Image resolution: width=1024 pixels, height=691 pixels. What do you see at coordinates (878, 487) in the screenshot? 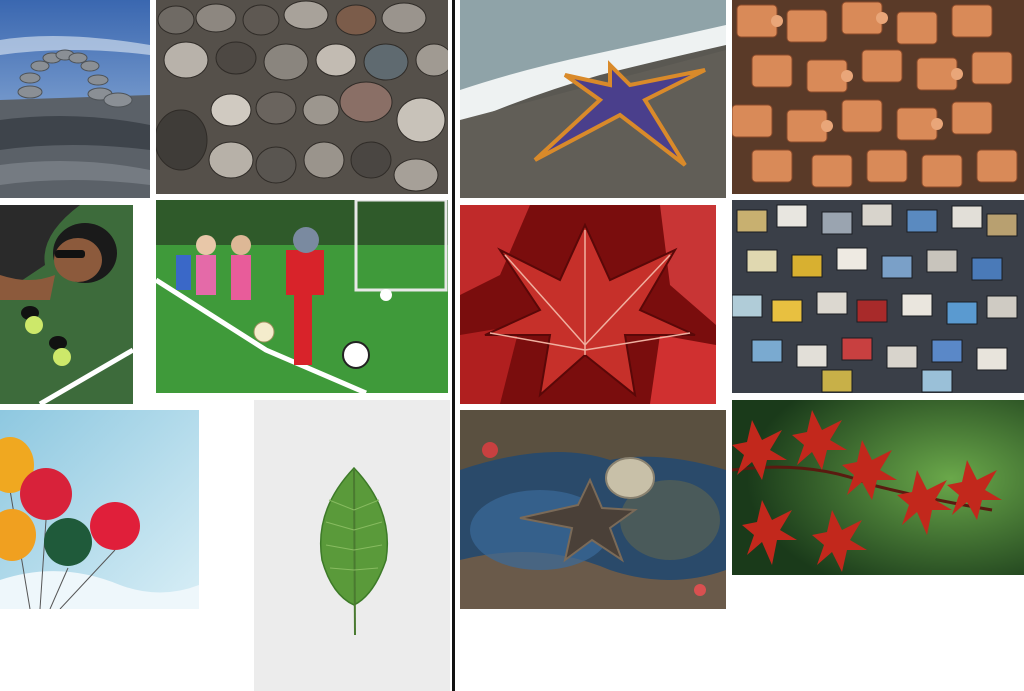
I see `red-japanese-maple-photo` at bounding box center [878, 487].